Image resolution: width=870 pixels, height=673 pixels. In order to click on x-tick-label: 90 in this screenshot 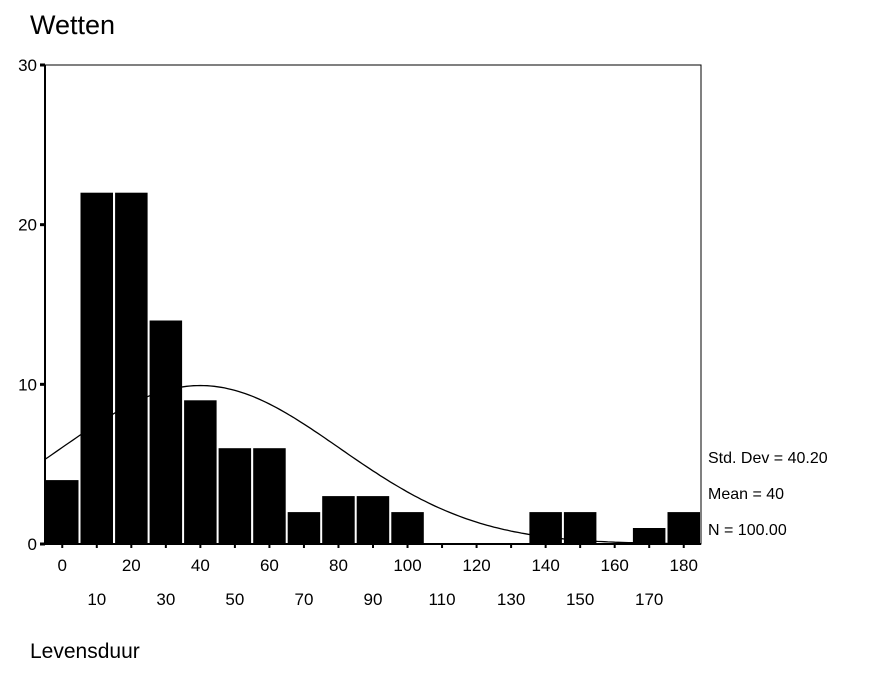, I will do `click(373, 599)`.